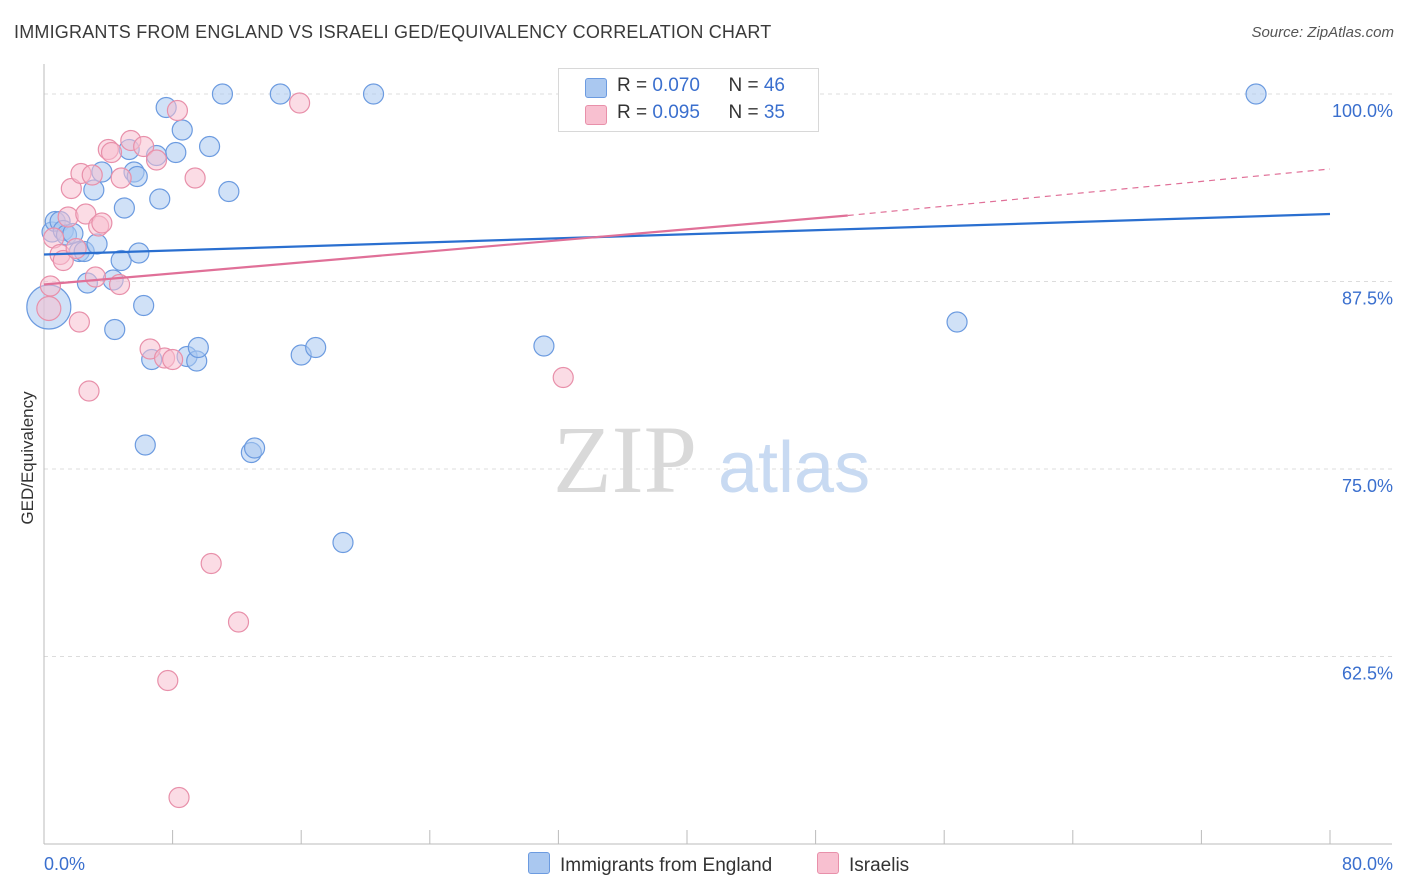 The height and width of the screenshot is (892, 1406). Describe the element at coordinates (676, 112) in the screenshot. I see `r-value: 0.095` at that location.